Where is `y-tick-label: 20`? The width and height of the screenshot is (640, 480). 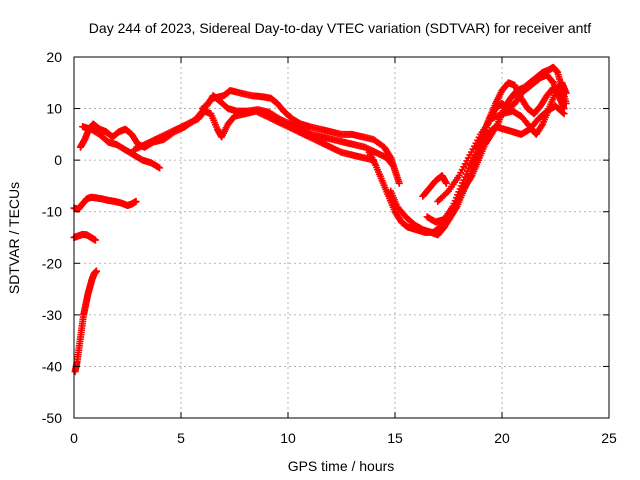 y-tick-label: 20 is located at coordinates (54, 57).